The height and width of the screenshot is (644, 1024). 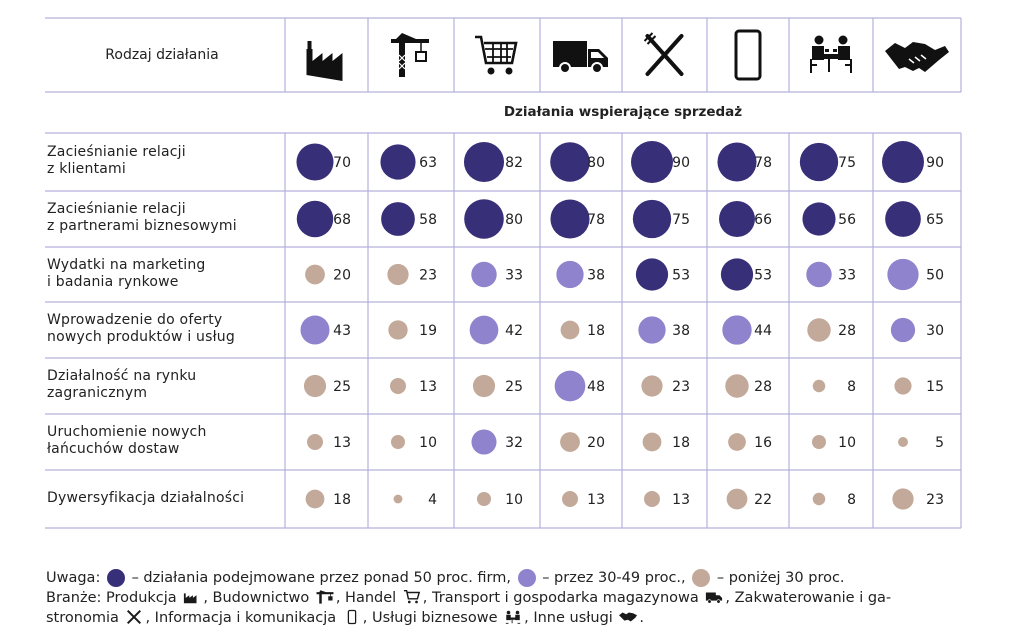 What do you see at coordinates (342, 220) in the screenshot?
I see `data-value-label: 68` at bounding box center [342, 220].